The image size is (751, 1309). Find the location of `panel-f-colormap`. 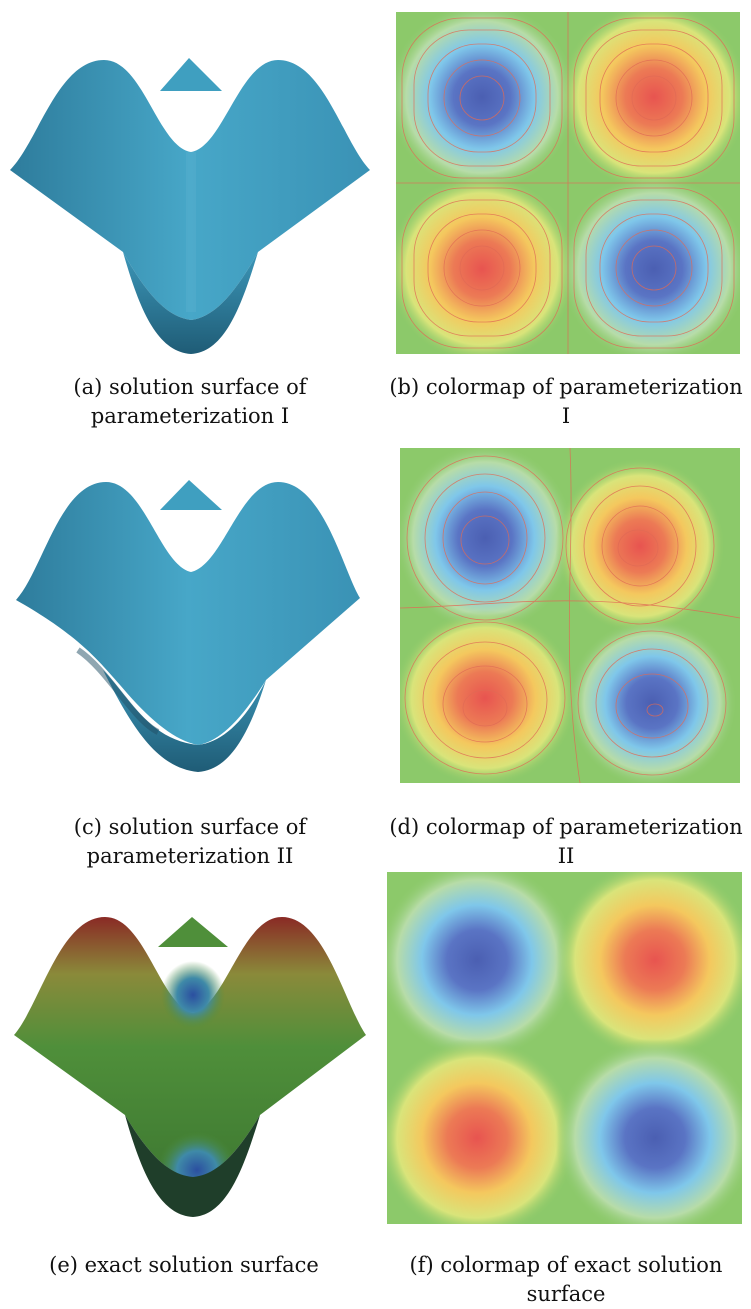

panel-f-colormap is located at coordinates (564, 1048).